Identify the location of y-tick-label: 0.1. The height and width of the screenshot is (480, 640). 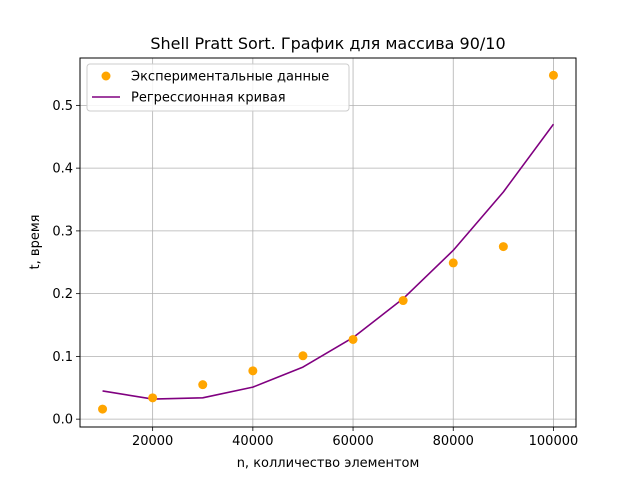
(62, 357).